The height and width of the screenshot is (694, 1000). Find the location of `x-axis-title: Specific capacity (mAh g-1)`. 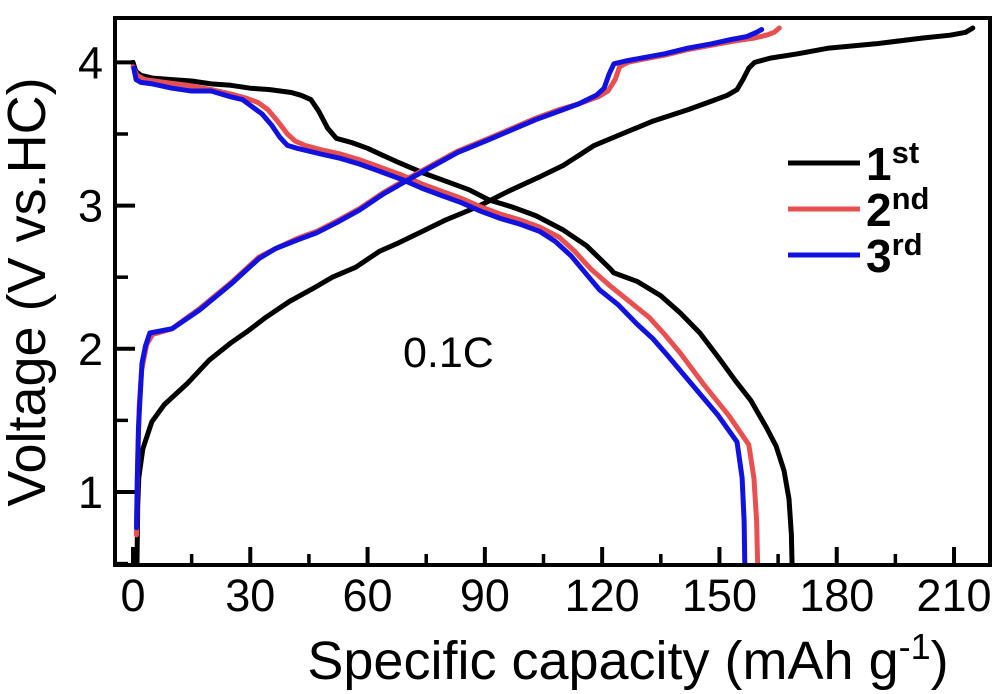

x-axis-title: Specific capacity (mAh g-1) is located at coordinates (627, 658).